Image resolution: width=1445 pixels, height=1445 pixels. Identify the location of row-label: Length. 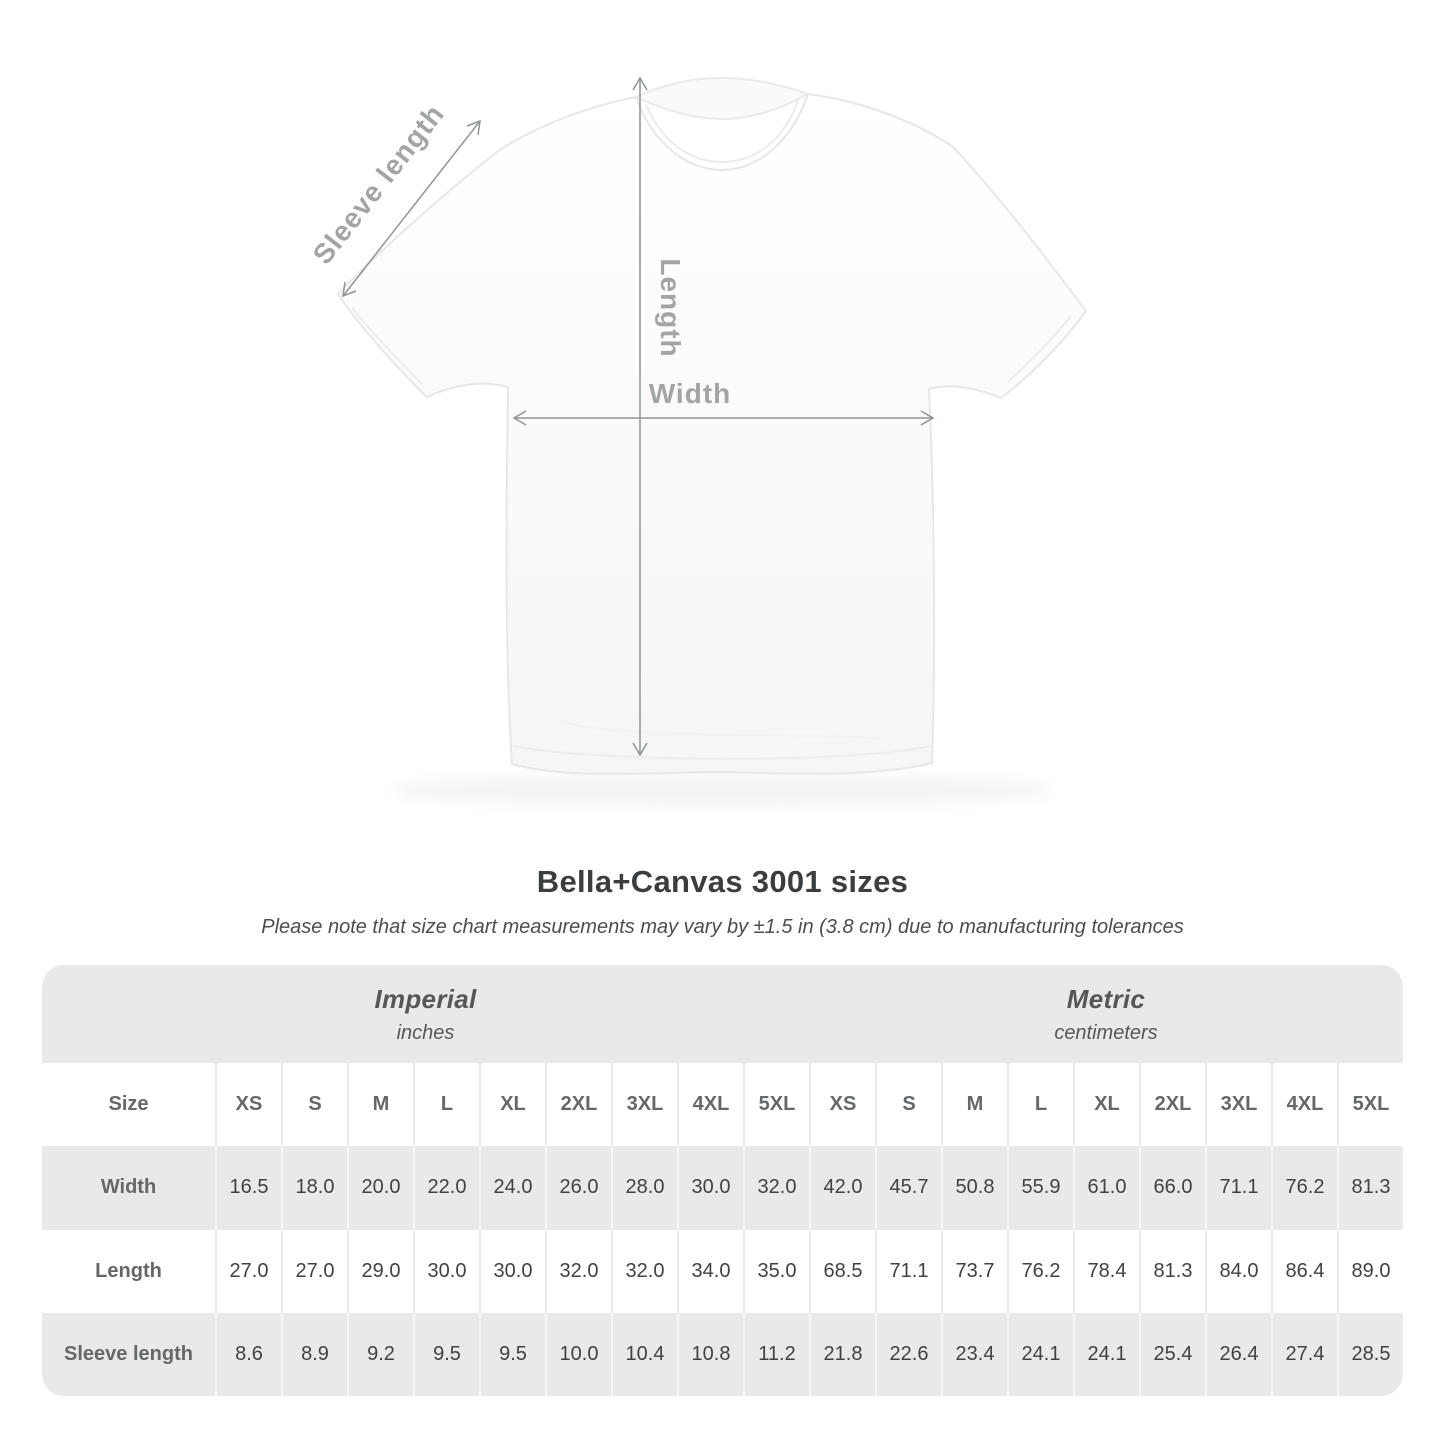
(128, 1270).